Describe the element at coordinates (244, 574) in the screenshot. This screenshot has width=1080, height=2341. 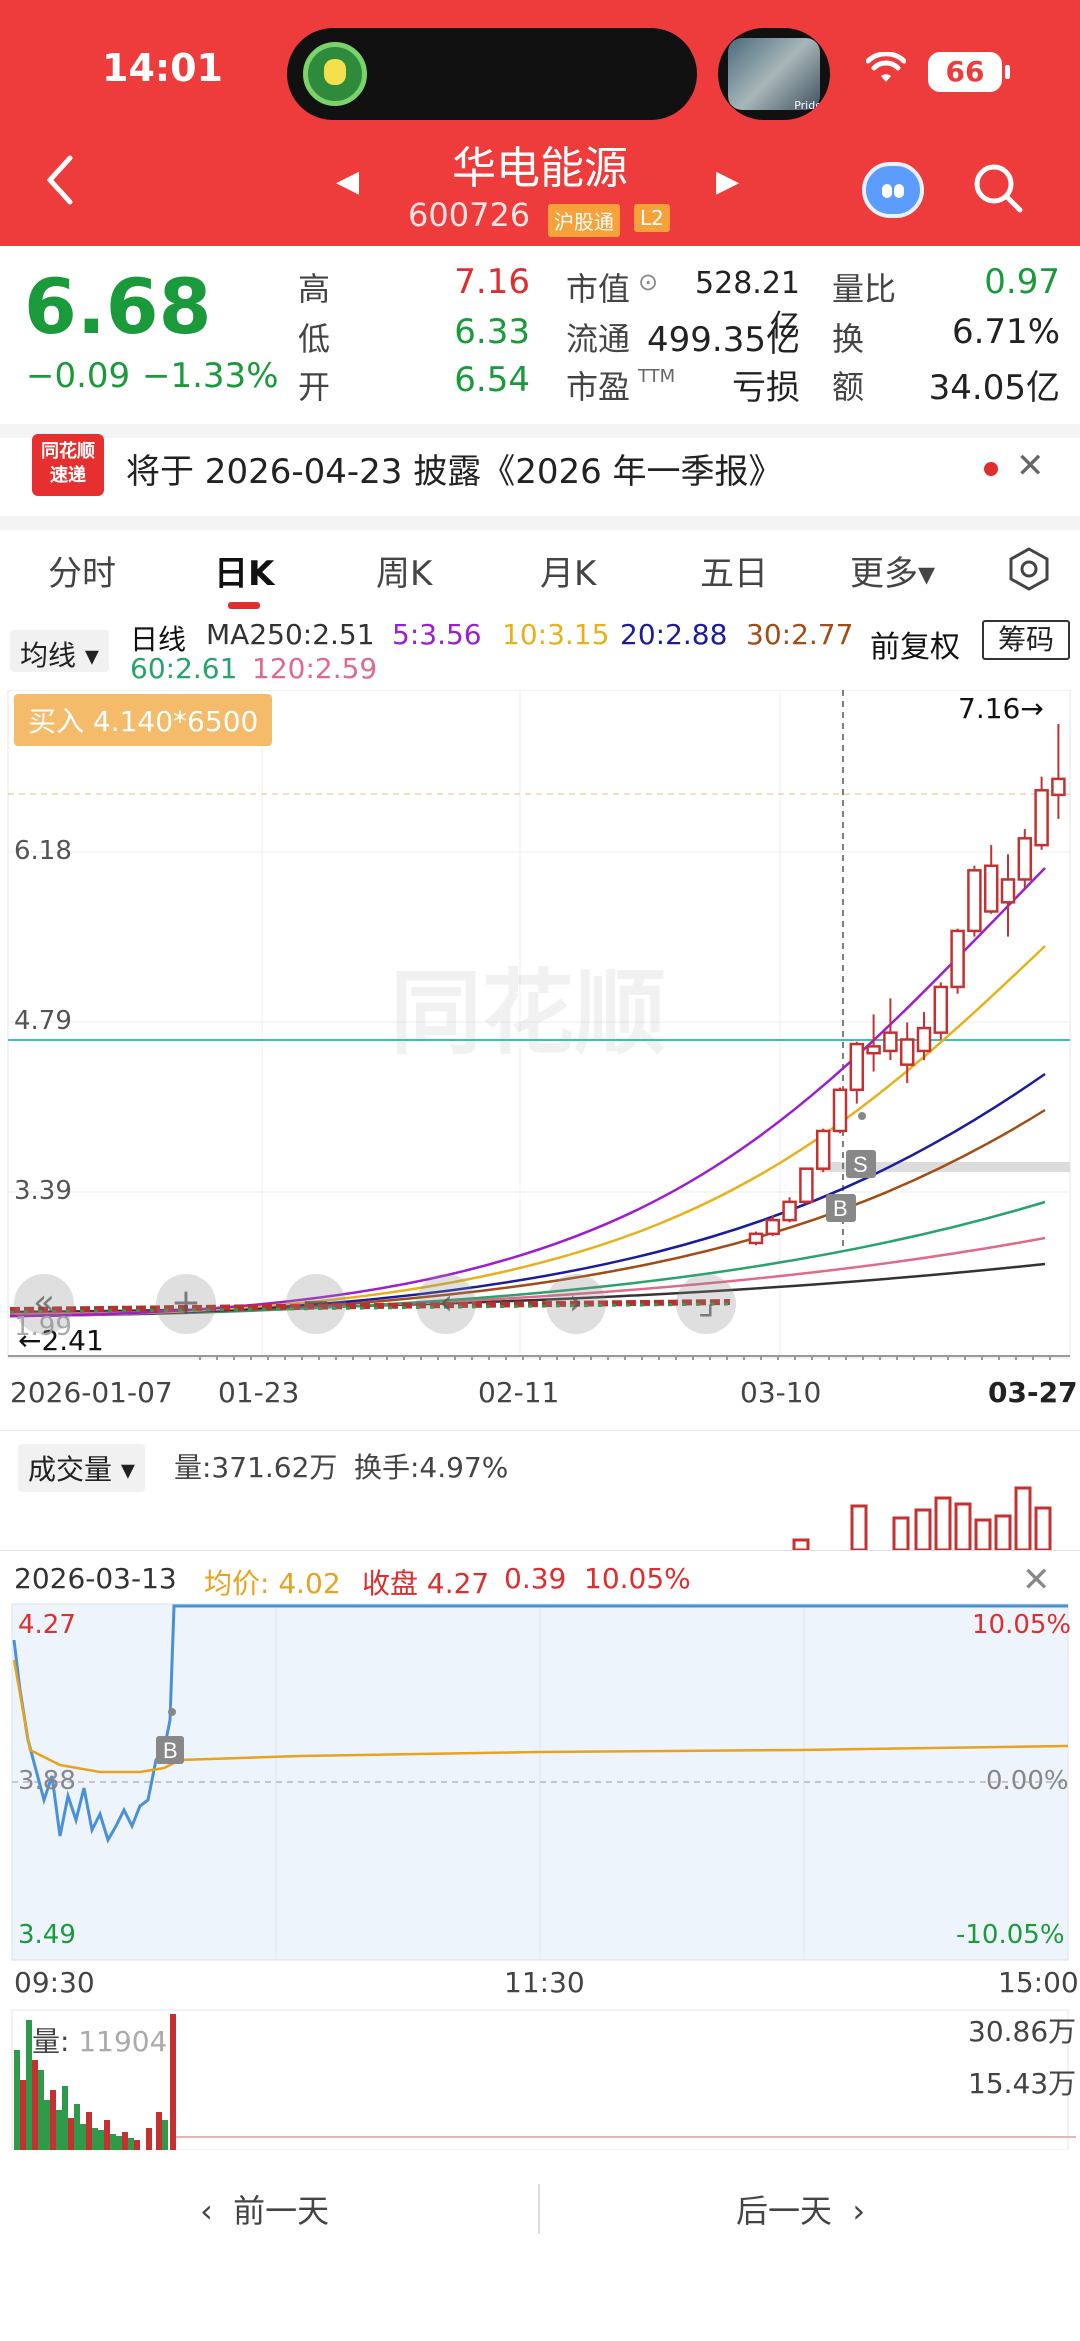
I see `tab-daily-k: 日K` at that location.